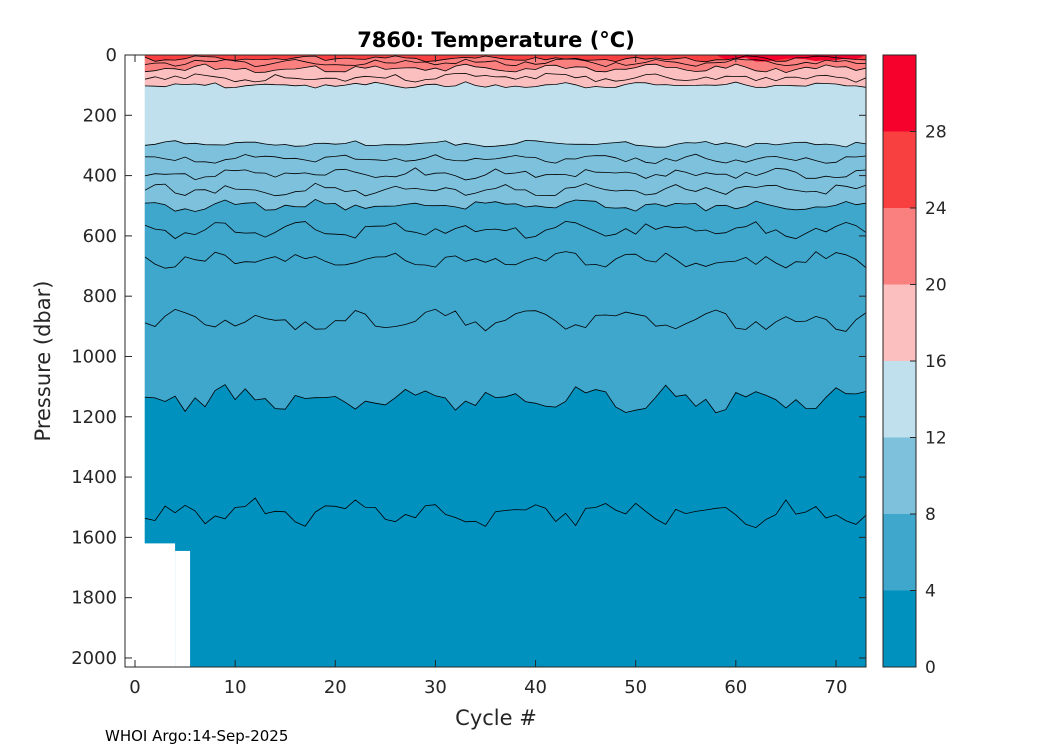 The height and width of the screenshot is (750, 1050). Describe the element at coordinates (196, 736) in the screenshot. I see `footer-stamp: WHOI Argo:14-Sep-2025` at that location.